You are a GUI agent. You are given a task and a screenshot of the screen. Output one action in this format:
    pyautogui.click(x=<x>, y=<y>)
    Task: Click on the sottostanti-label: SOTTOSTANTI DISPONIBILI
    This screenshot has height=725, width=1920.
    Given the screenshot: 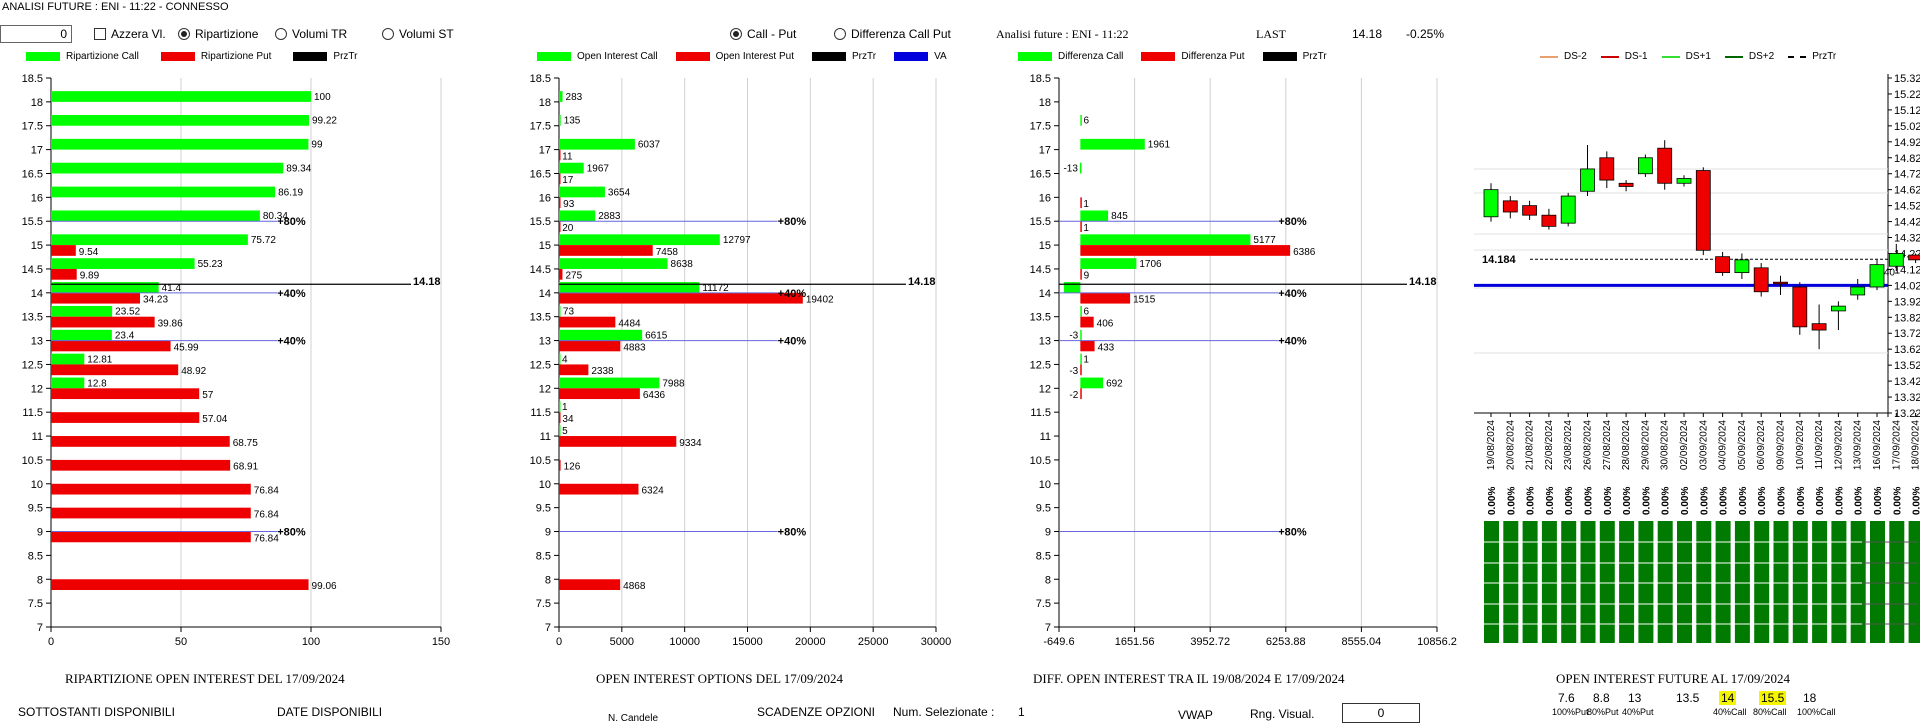 What is the action you would take?
    pyautogui.click(x=96, y=712)
    